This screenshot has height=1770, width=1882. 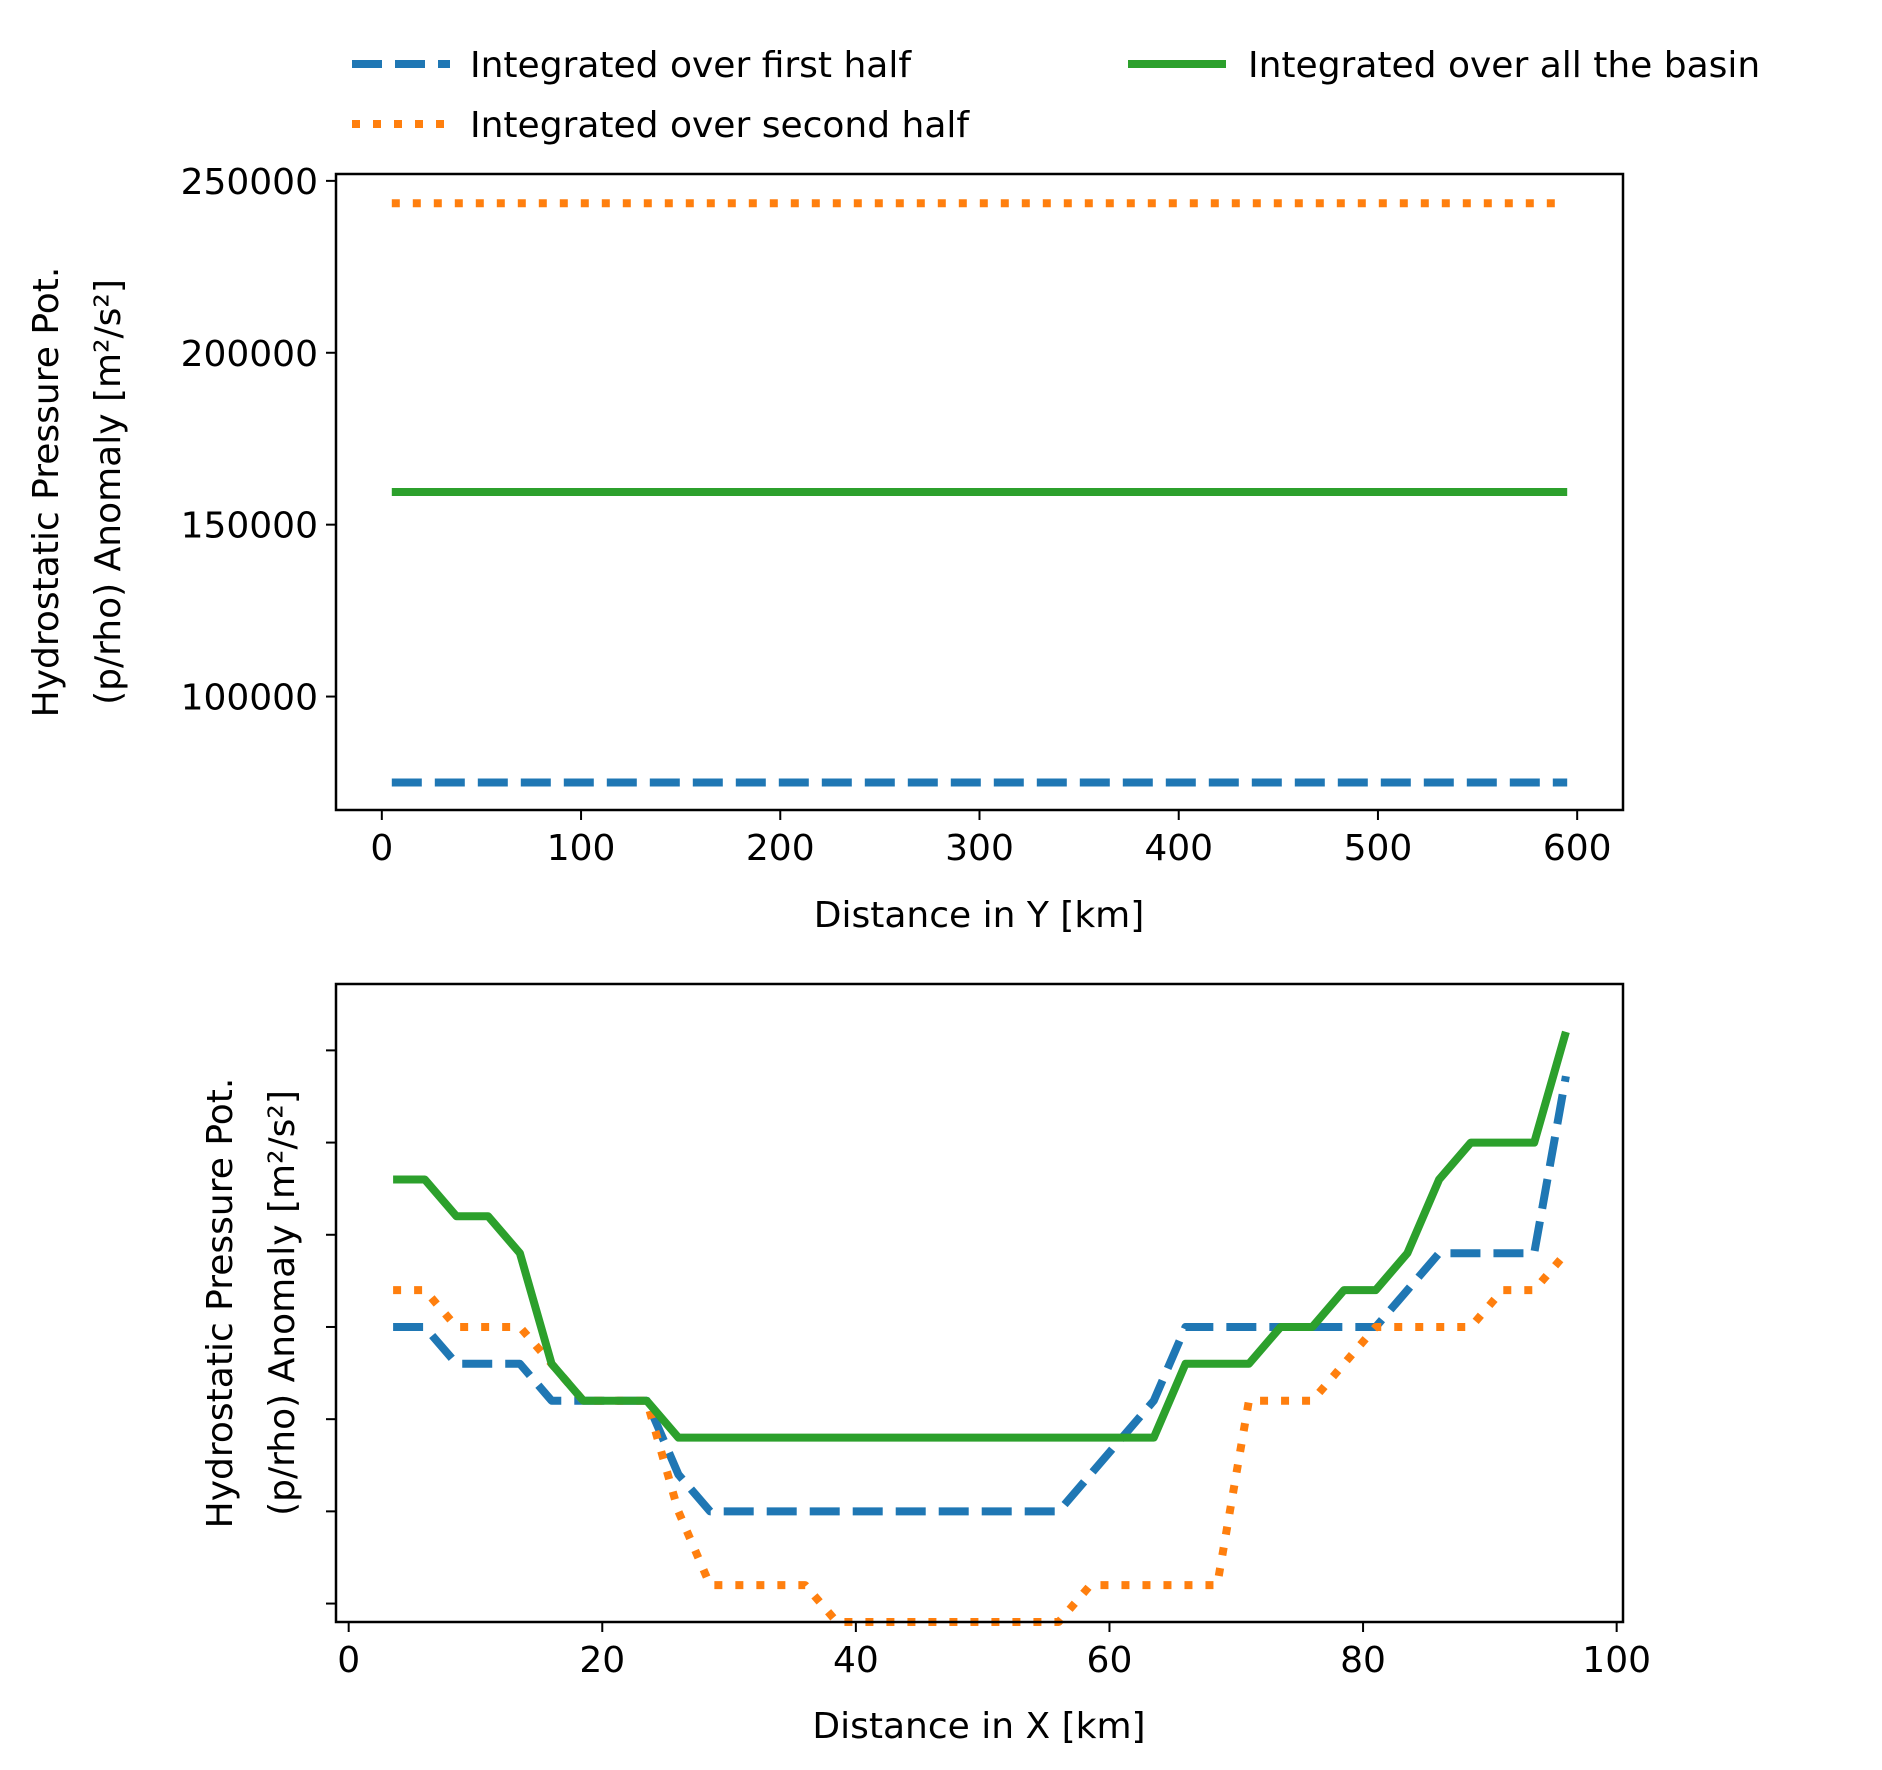 What do you see at coordinates (691, 65) in the screenshot?
I see `legend-label-first-half: Integrated over first half` at bounding box center [691, 65].